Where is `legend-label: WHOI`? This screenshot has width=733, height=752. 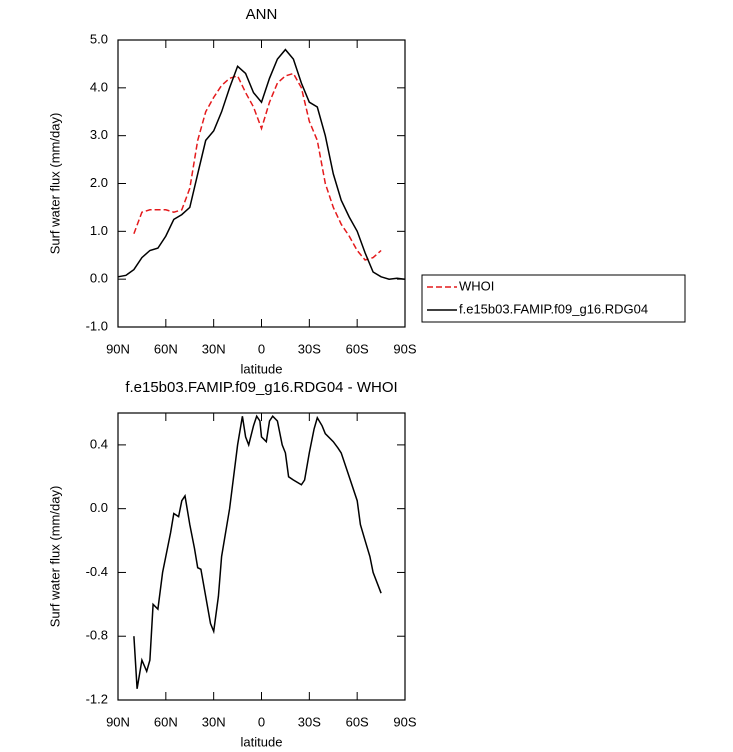 legend-label: WHOI is located at coordinates (476, 285).